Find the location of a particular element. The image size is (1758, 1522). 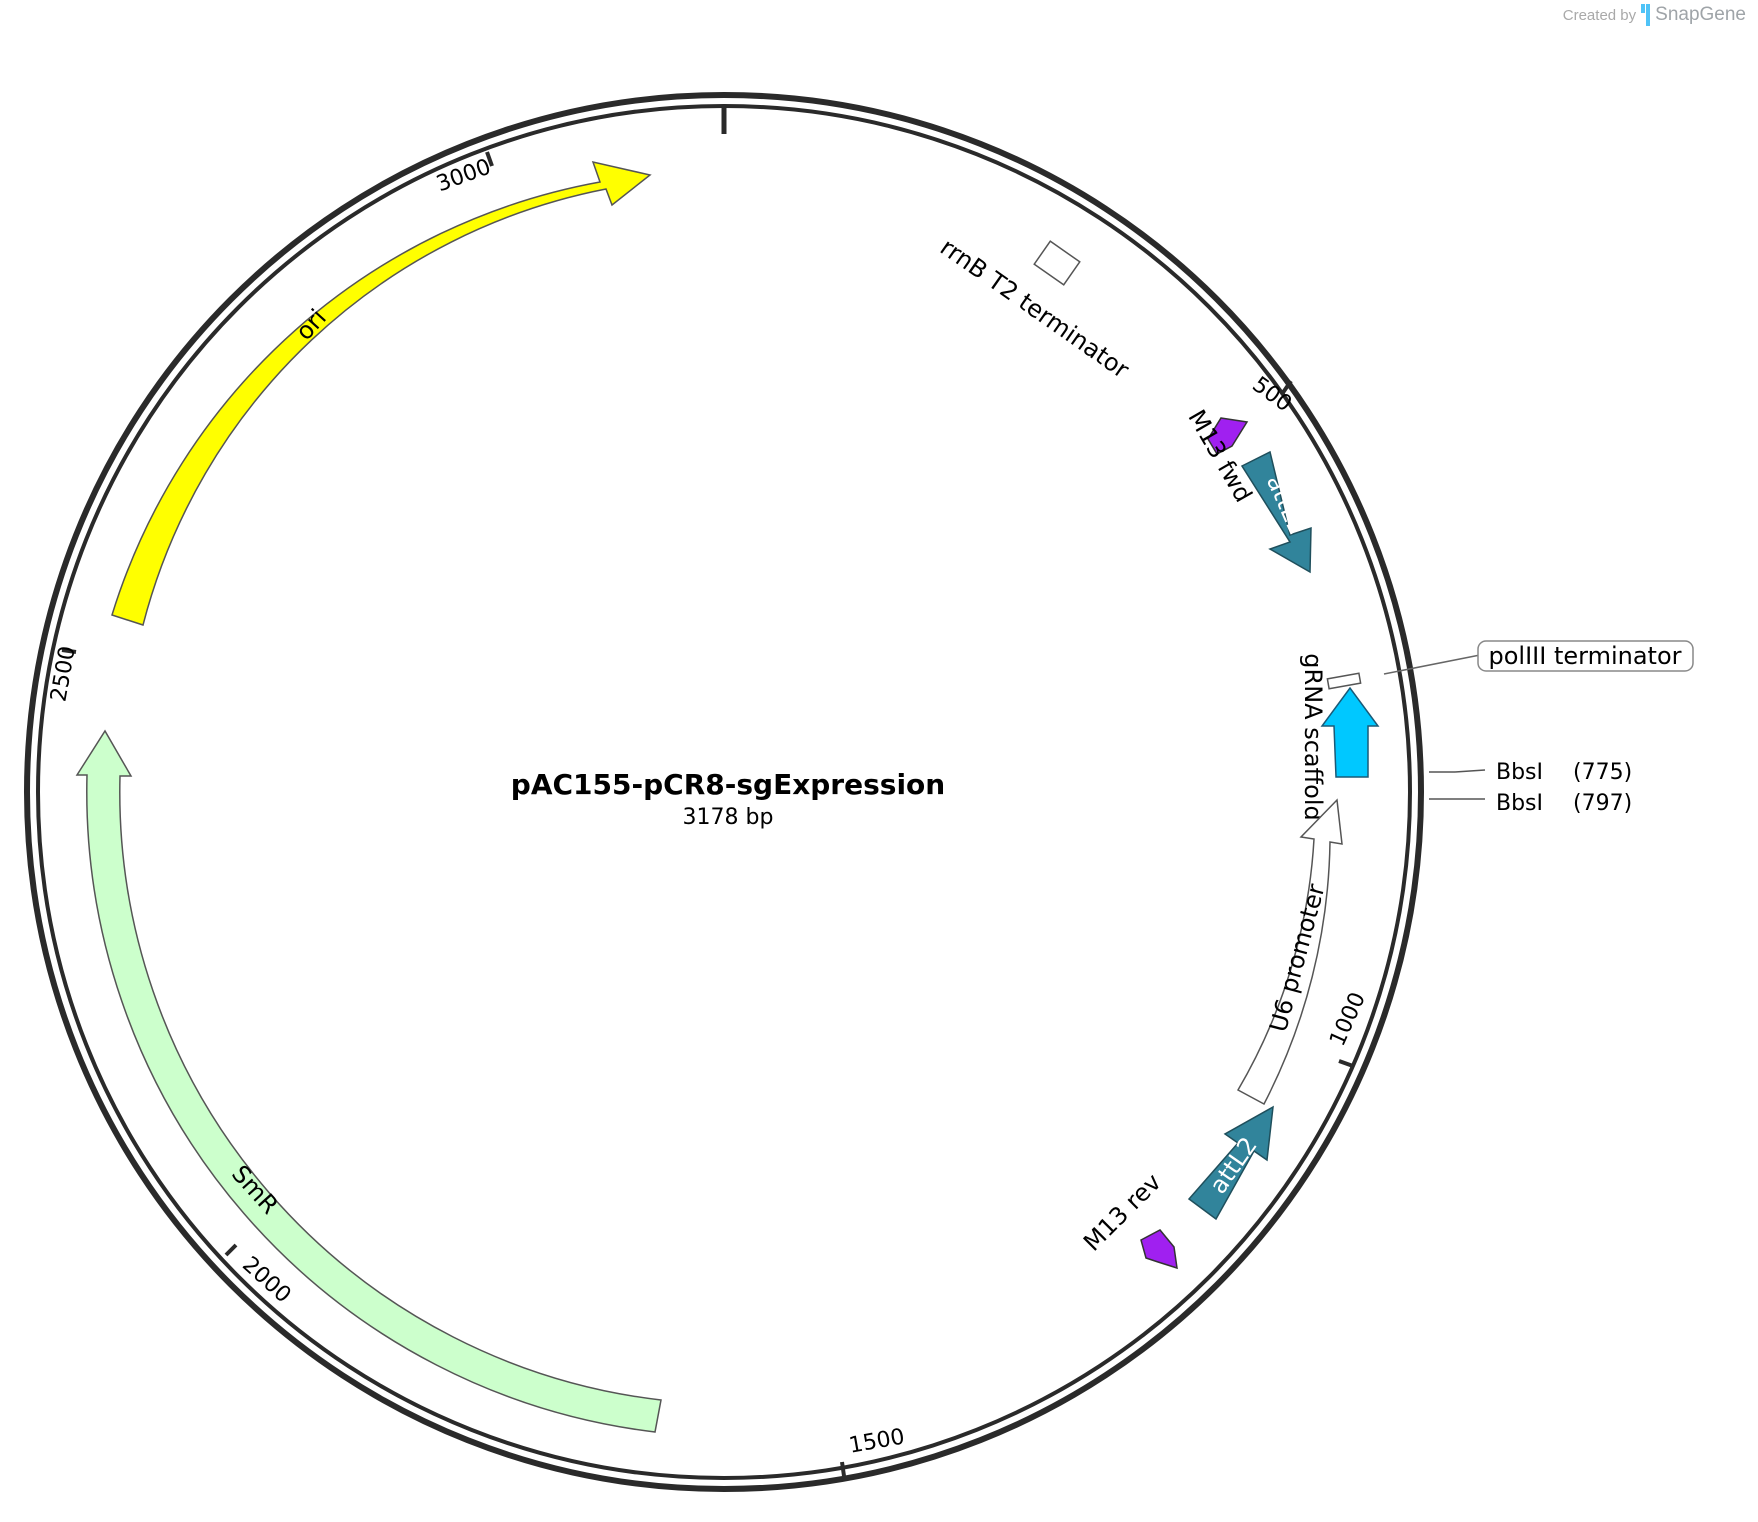

feature-attL1: attL1 is located at coordinates (1276, 512).